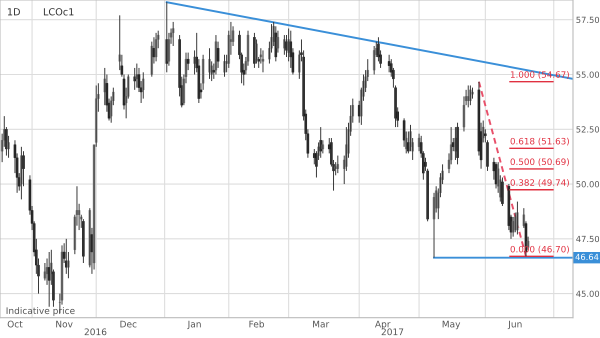 Image resolution: width=600 pixels, height=338 pixels. What do you see at coordinates (515, 325) in the screenshot?
I see `x-tick-label: Jun` at bounding box center [515, 325].